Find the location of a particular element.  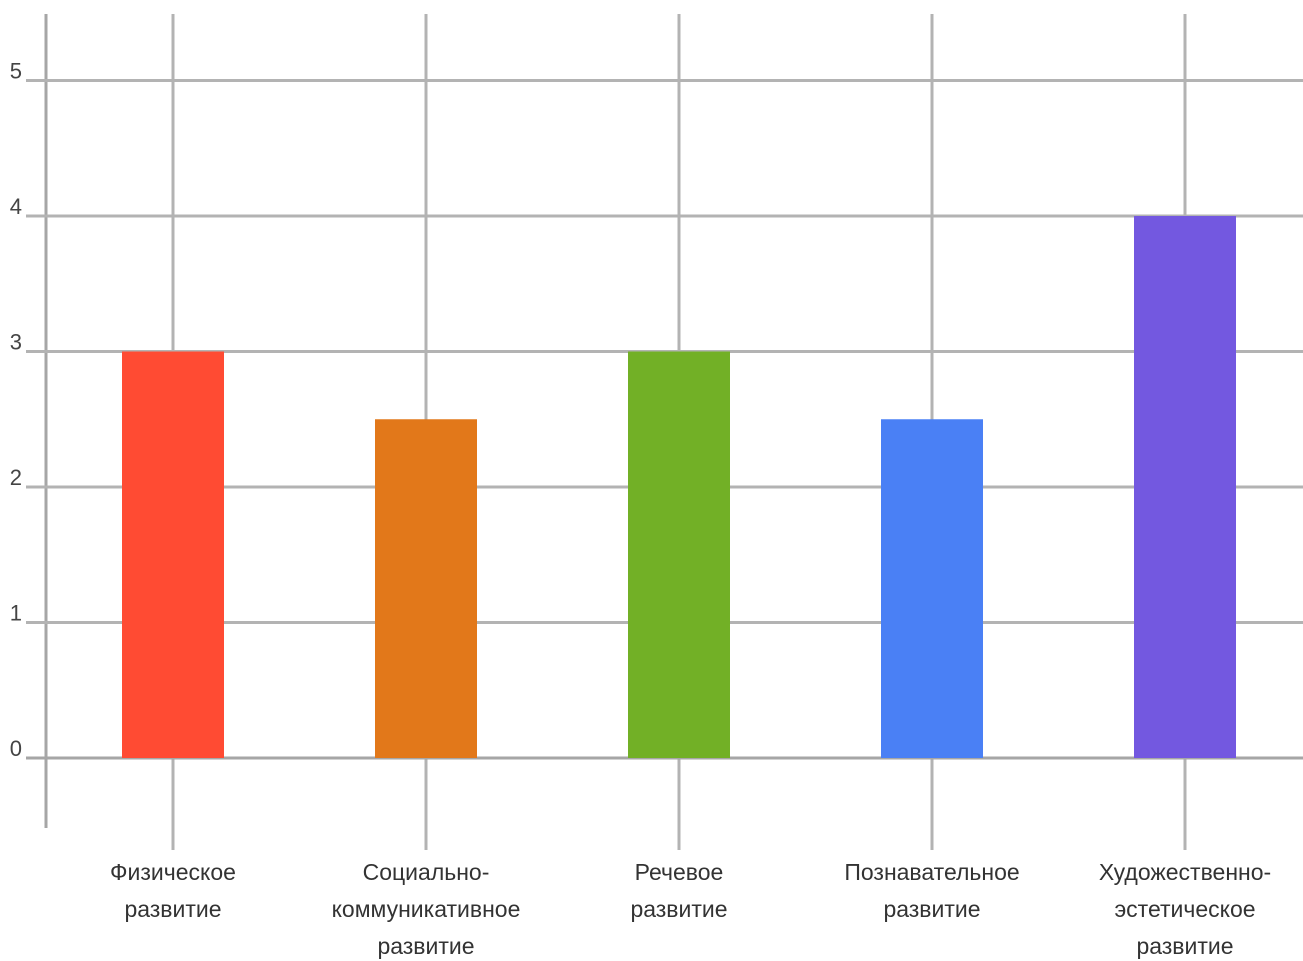

x-tick-label-line: Речевое is located at coordinates (679, 872).